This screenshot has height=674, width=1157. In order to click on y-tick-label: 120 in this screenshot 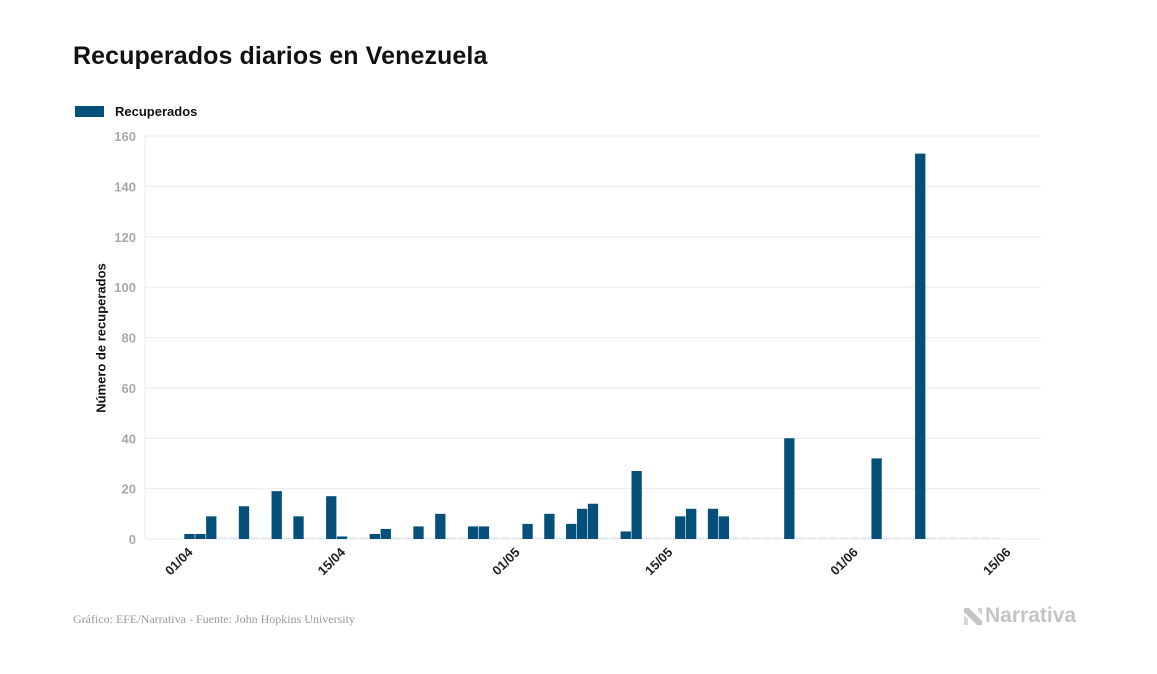, I will do `click(125, 237)`.